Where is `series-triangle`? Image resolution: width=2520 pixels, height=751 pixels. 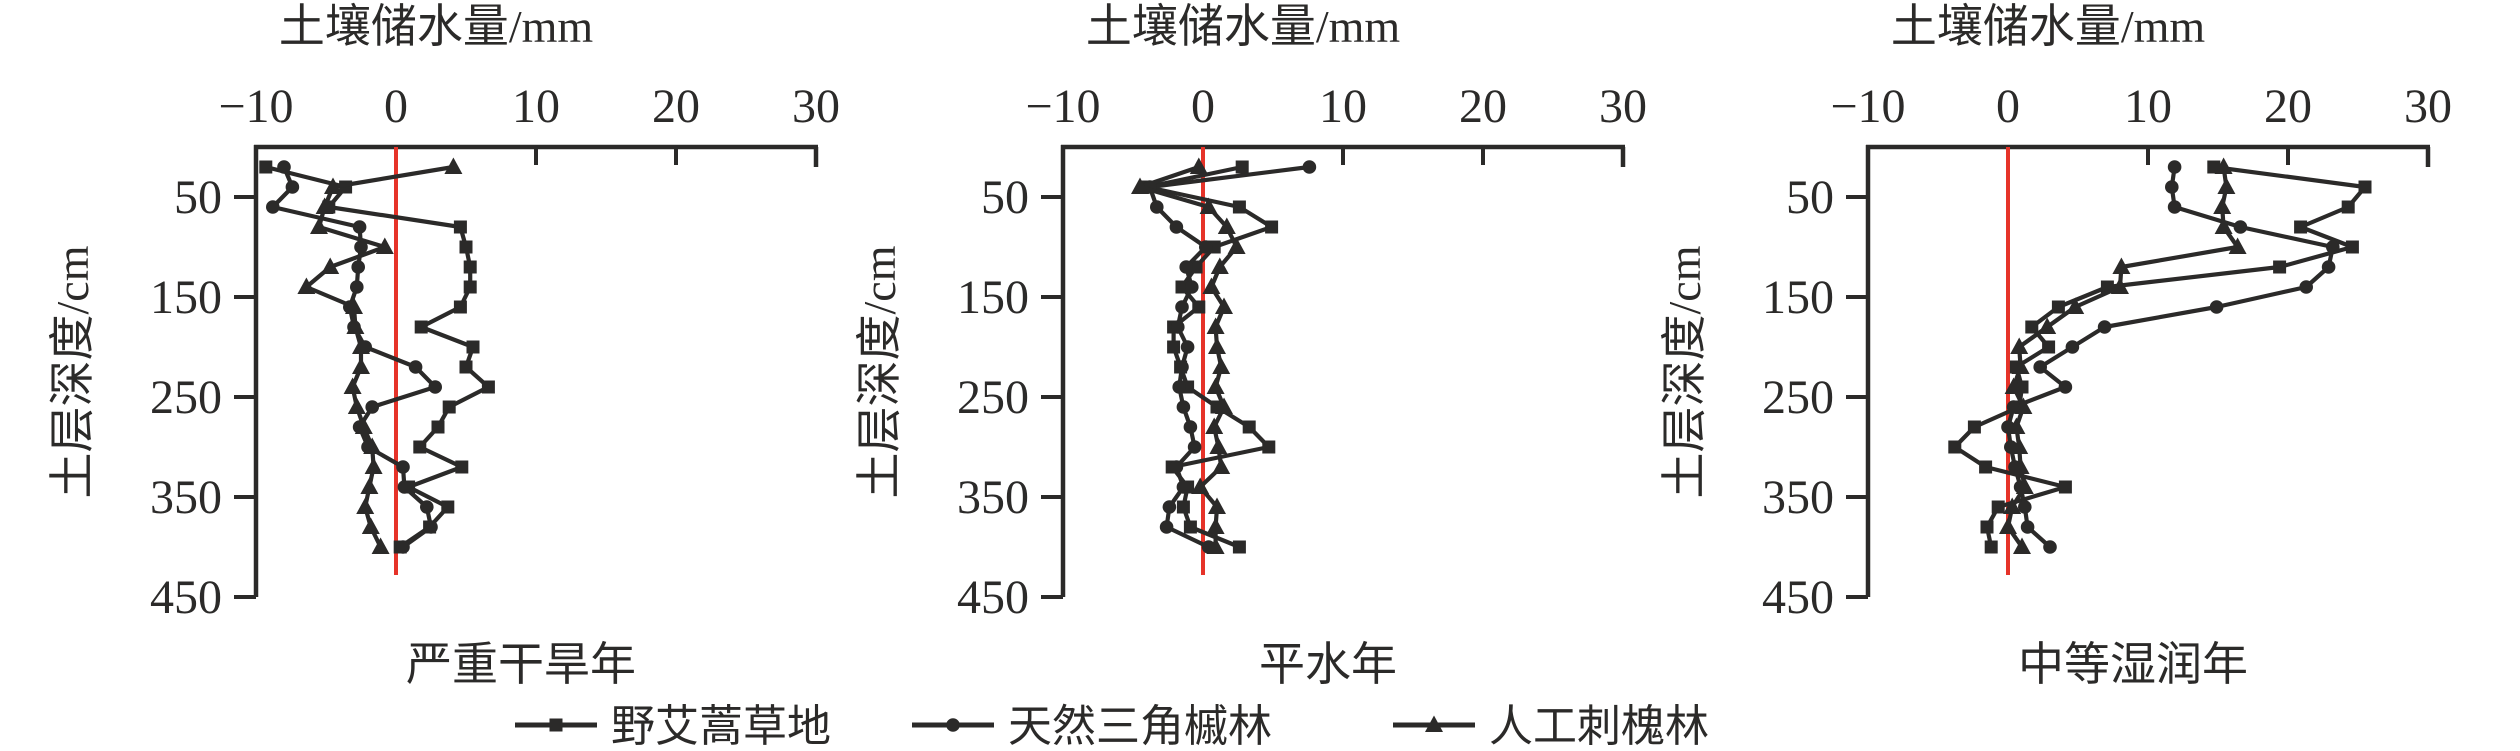 series-triangle is located at coordinates (2123, 355).